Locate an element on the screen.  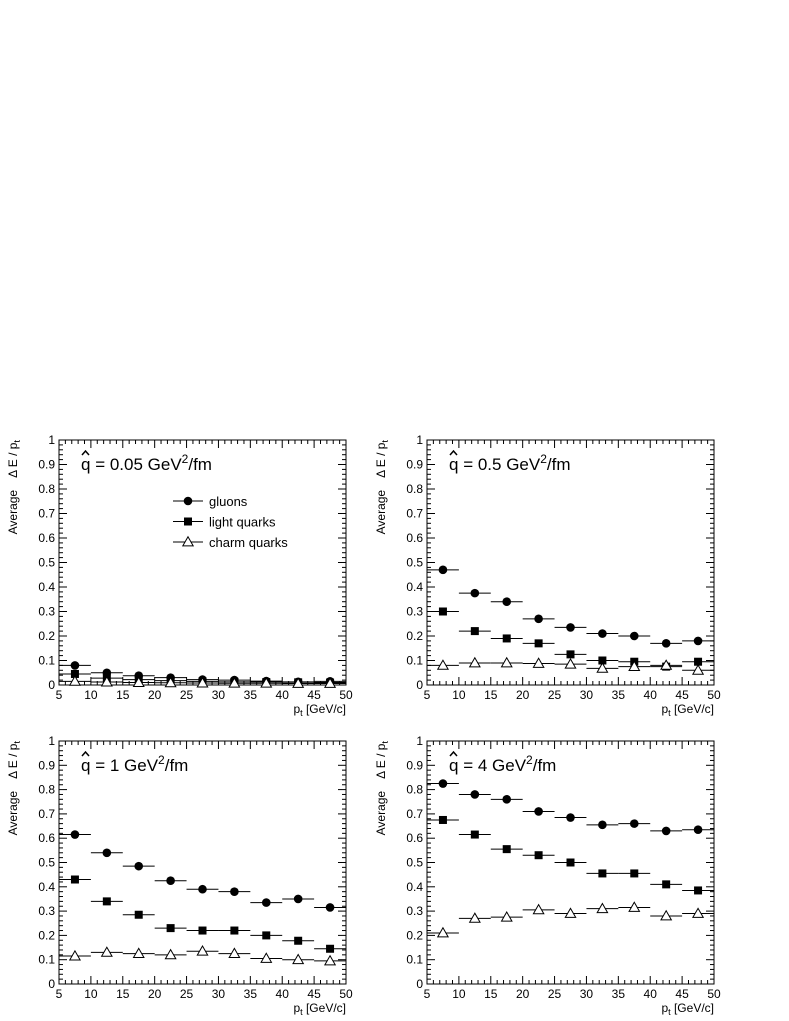
panel-title: q = 4 GeV2/fm is located at coordinates (502, 764).